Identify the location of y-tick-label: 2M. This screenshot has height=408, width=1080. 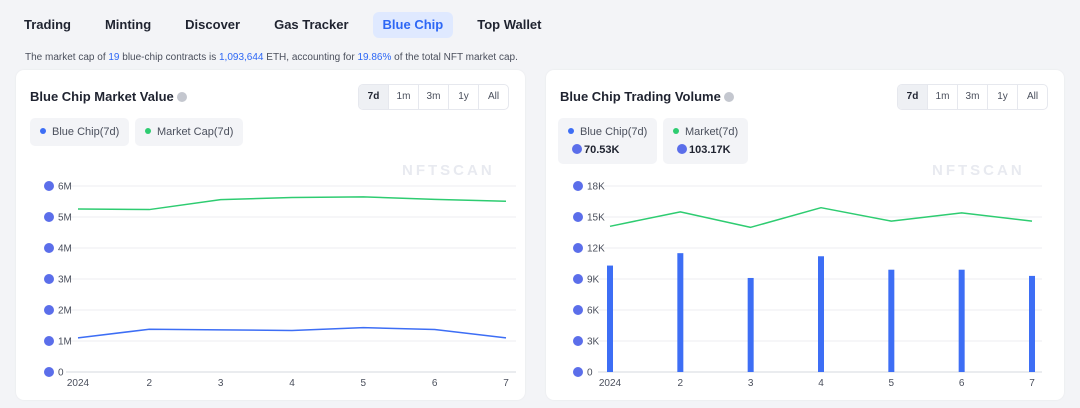
(65, 311).